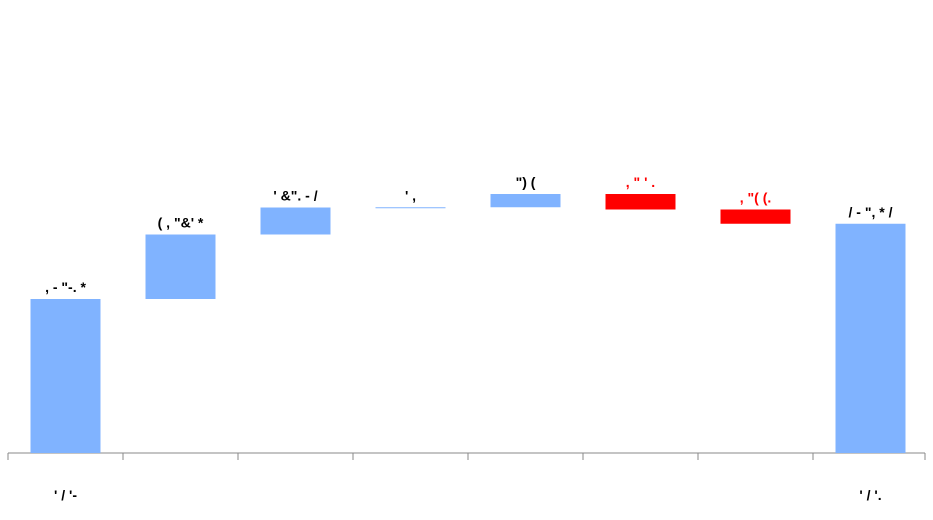 The height and width of the screenshot is (520, 933). I want to click on bar-value-label-7: , "( (., so click(756, 198).